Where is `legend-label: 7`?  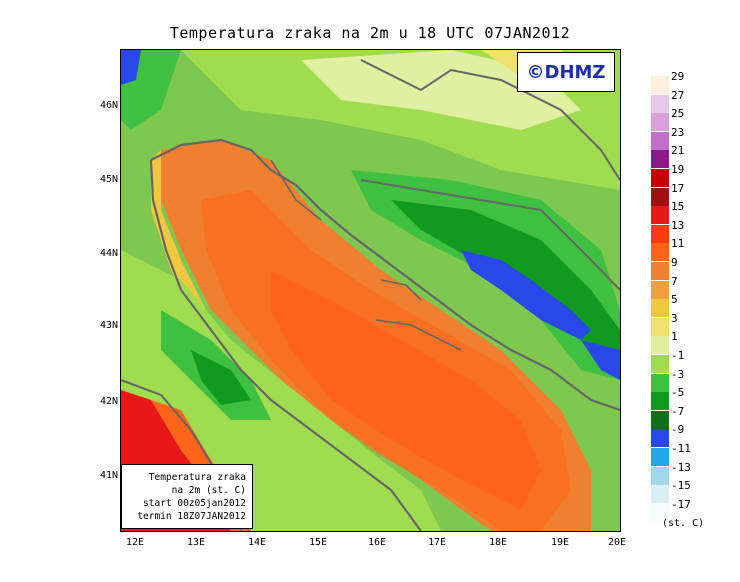
legend-label: 7 is located at coordinates (674, 281).